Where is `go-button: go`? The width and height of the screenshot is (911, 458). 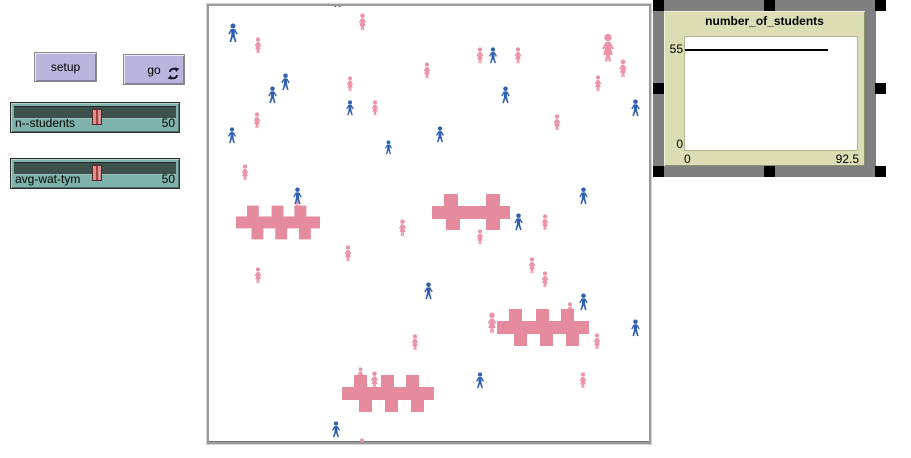 go-button: go is located at coordinates (154, 69).